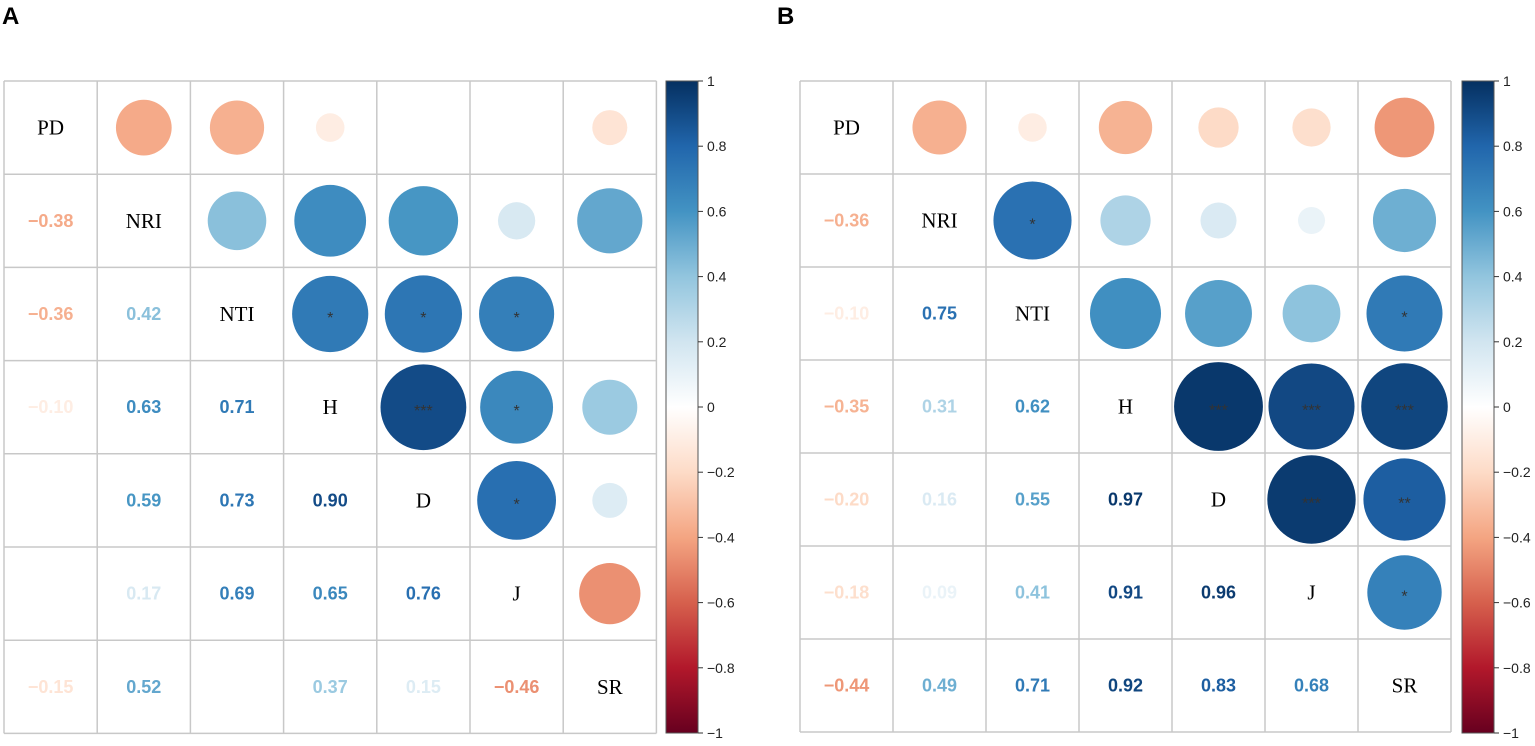 This screenshot has height=746, width=1535. I want to click on variable-label: PD, so click(50, 128).